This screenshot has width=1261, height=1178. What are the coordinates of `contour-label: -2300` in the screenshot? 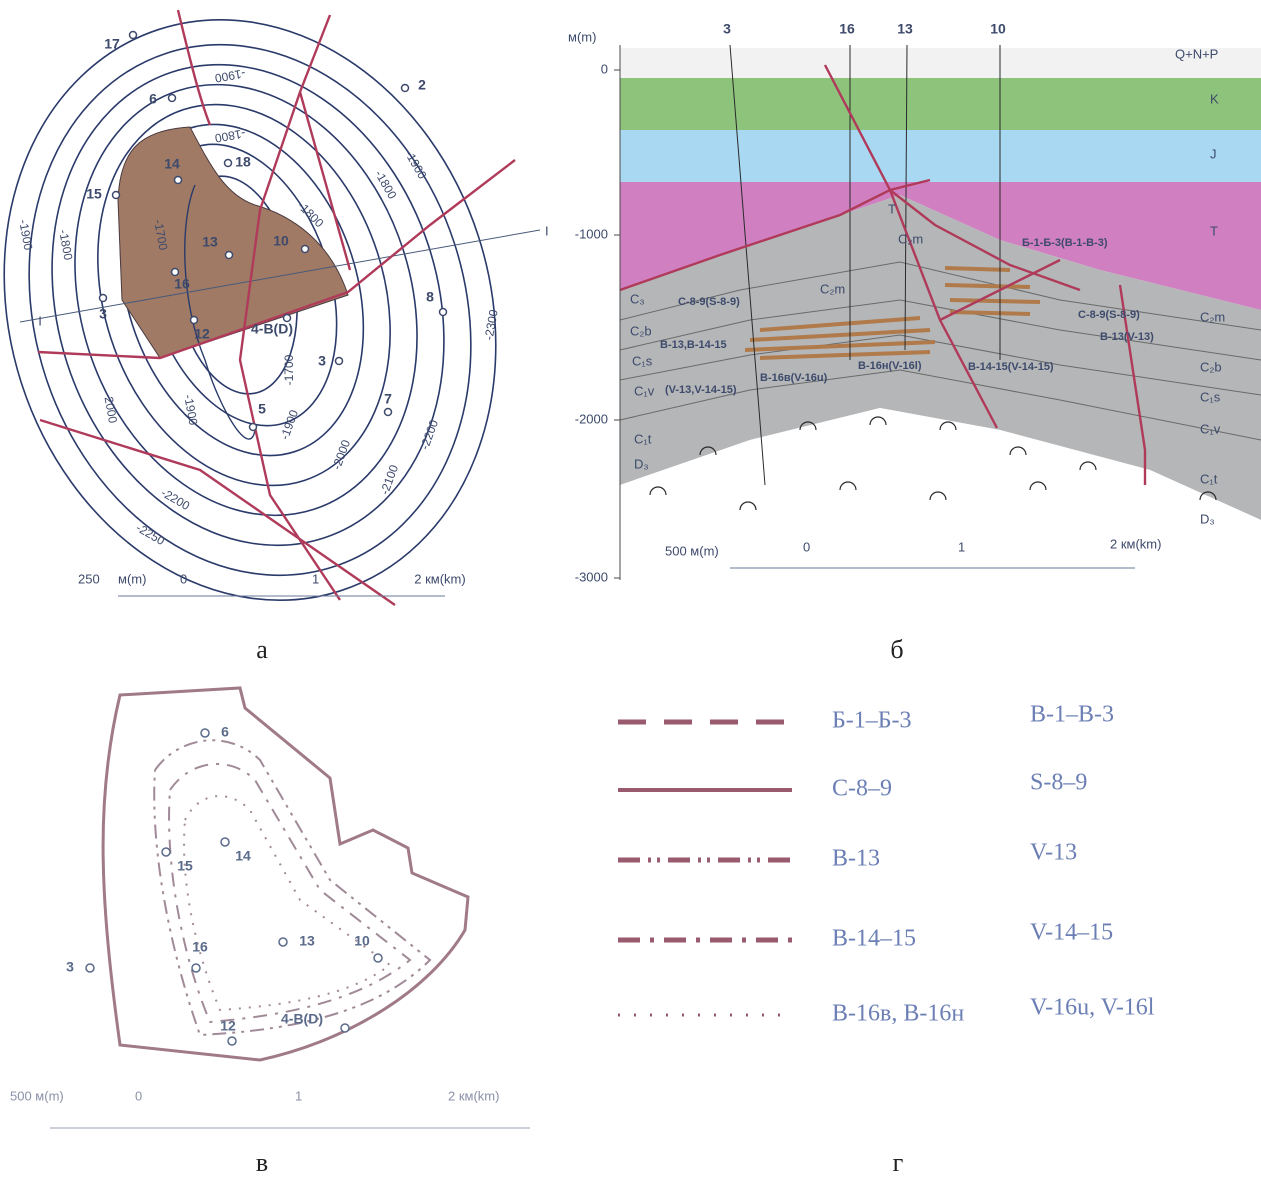 It's located at (491, 324).